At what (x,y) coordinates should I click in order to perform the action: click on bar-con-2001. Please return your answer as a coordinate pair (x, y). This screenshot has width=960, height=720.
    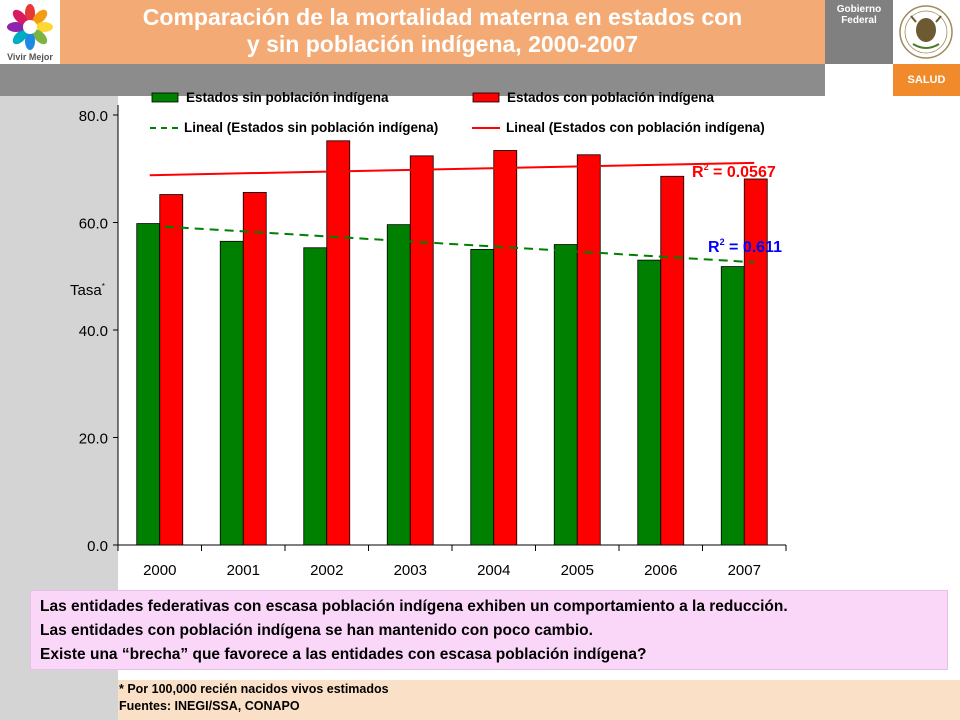
    Looking at the image, I should click on (254, 368).